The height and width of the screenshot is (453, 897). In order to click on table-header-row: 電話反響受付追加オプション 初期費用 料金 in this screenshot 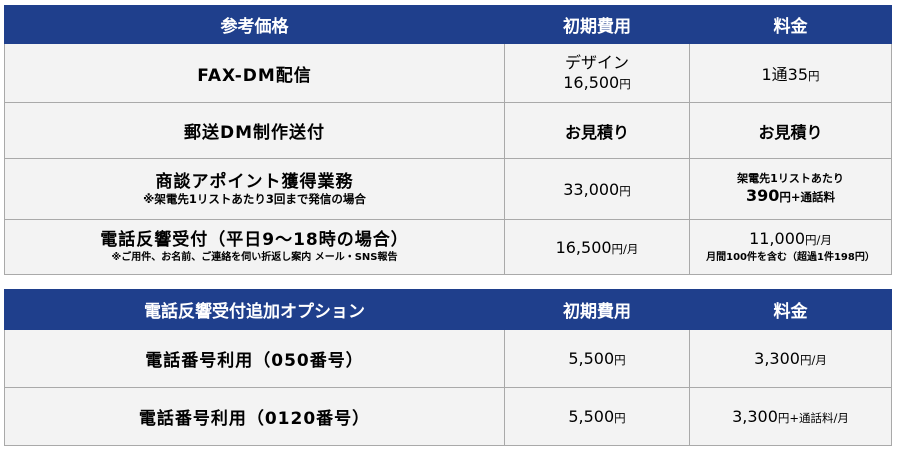, I will do `click(448, 309)`.